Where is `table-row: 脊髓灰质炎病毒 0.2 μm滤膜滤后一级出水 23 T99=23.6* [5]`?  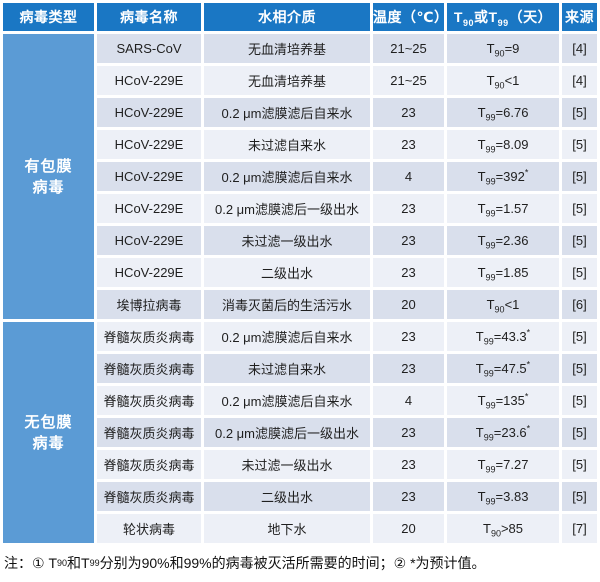
table-row: 脊髓灰质炎病毒 0.2 μm滤膜滤后一级出水 23 T99=23.6* [5] is located at coordinates (300, 432).